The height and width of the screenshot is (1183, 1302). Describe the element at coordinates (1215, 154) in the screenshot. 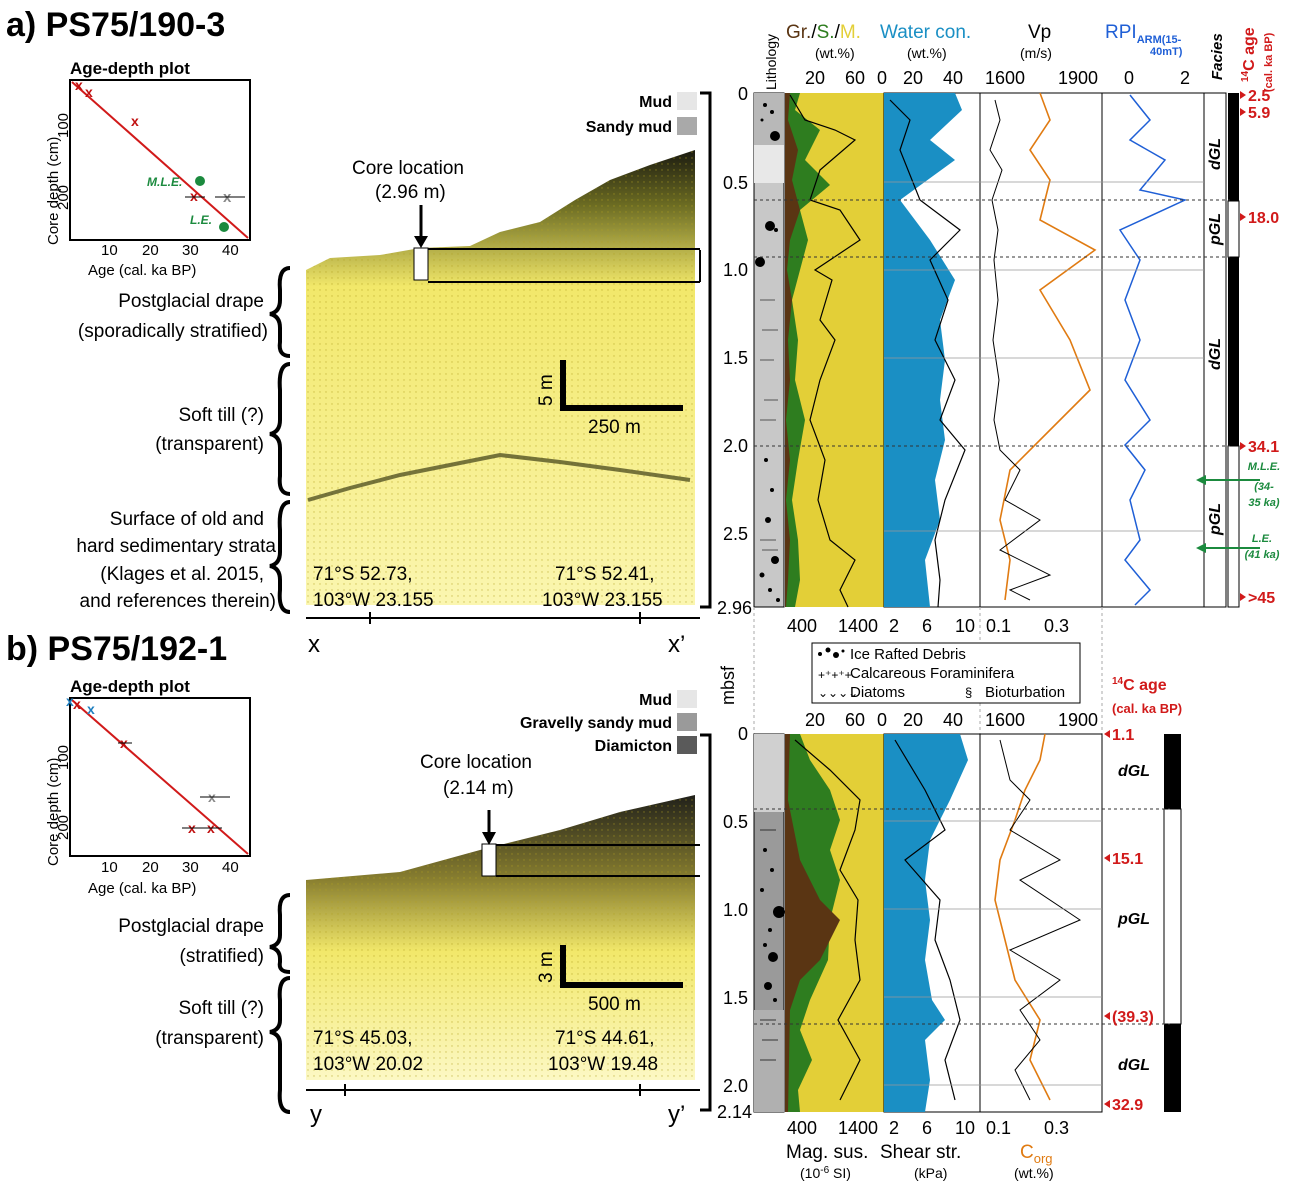

I see `facies-a-1: dGL` at that location.